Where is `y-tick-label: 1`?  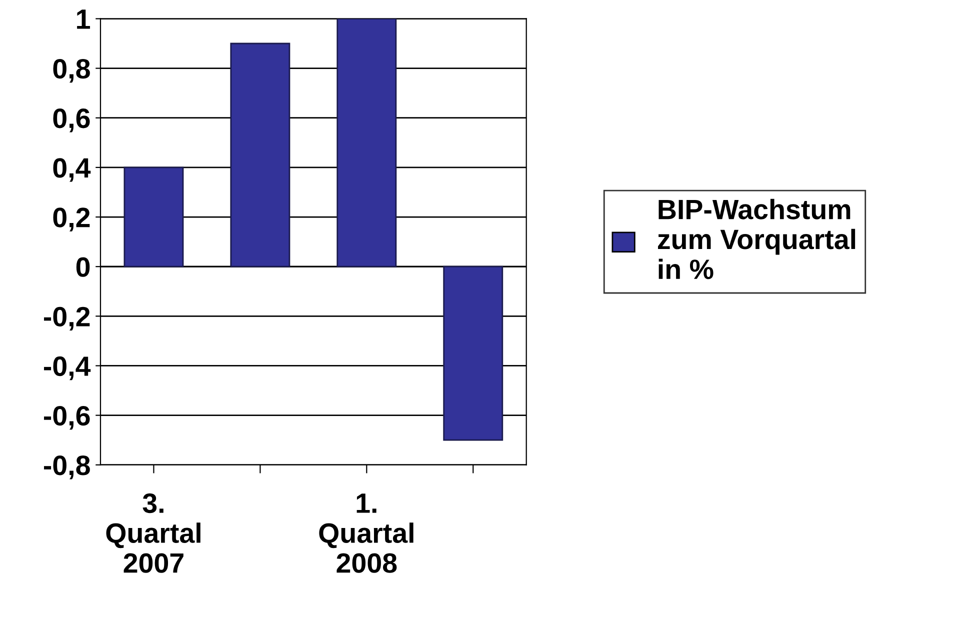
y-tick-label: 1 is located at coordinates (83, 19).